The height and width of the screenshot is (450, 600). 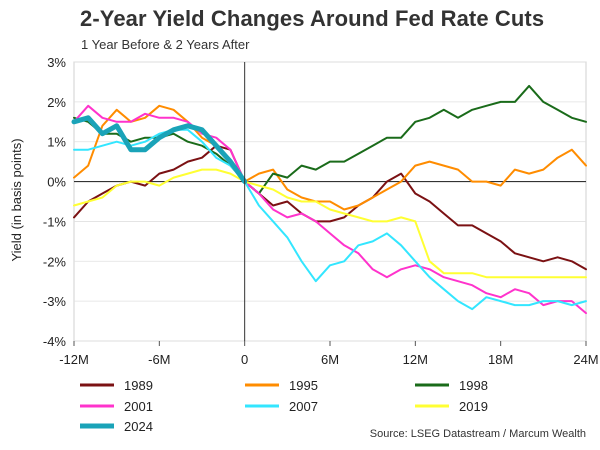 What do you see at coordinates (244, 359) in the screenshot?
I see `x-tick-label: 0` at bounding box center [244, 359].